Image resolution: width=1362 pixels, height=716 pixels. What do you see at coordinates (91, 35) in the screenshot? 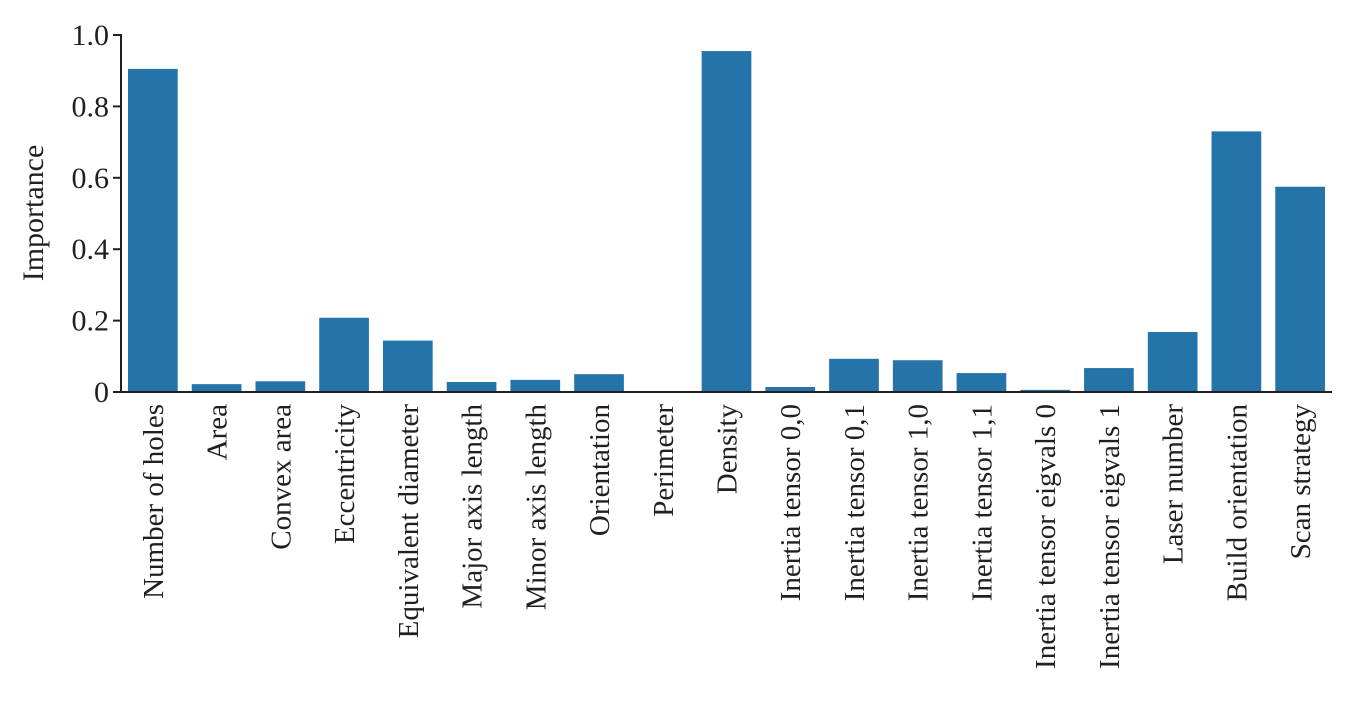
I see `y-tick-label: 1.0` at bounding box center [91, 35].